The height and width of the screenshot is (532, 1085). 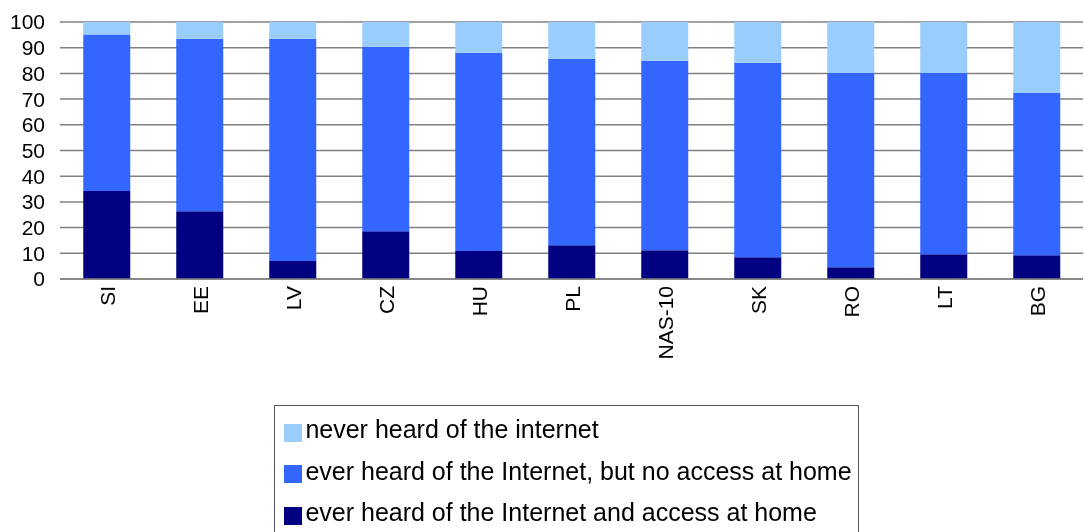 What do you see at coordinates (199, 300) in the screenshot?
I see `x-tick-label: EE` at bounding box center [199, 300].